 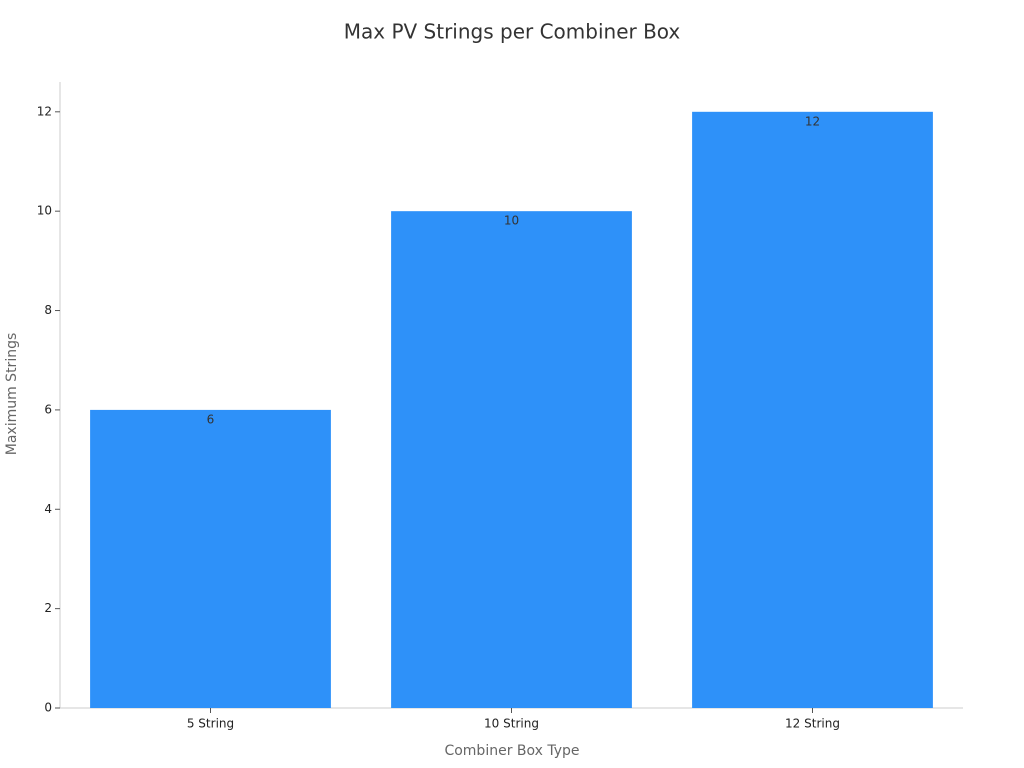 I want to click on value-label: 6, so click(x=211, y=419).